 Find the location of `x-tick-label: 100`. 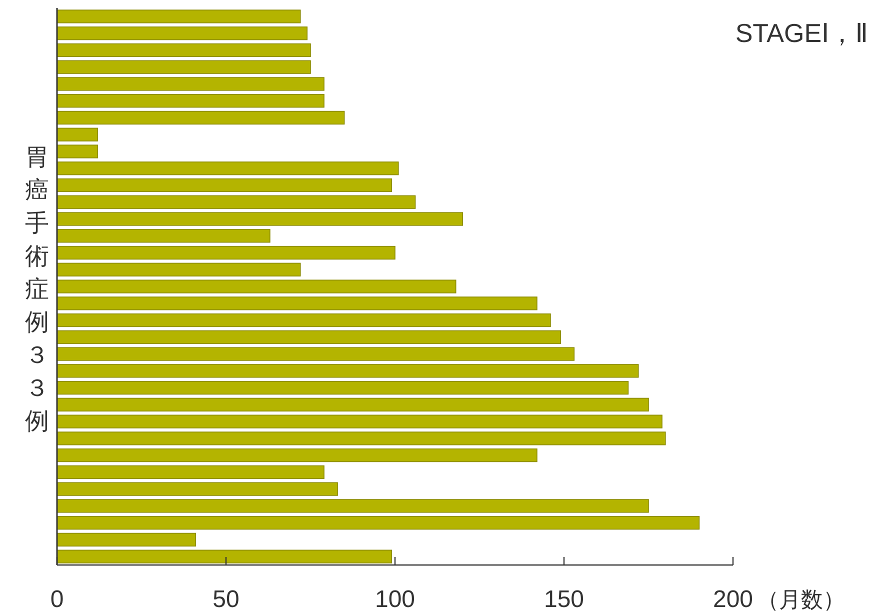

x-tick-label: 100 is located at coordinates (395, 599).